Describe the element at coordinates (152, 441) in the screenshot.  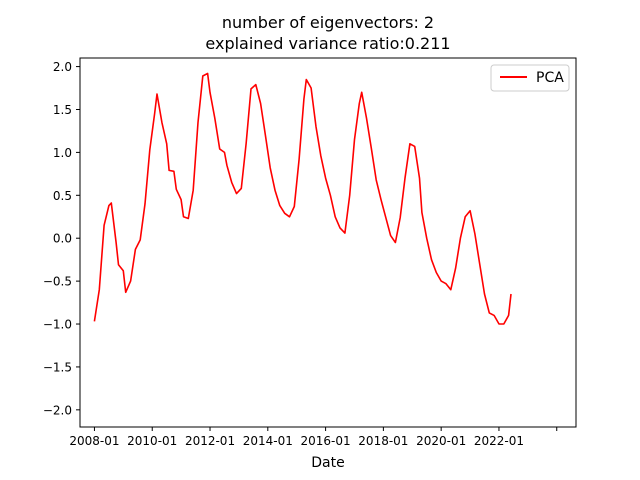
I see `x-tick-label: 2010-01` at that location.